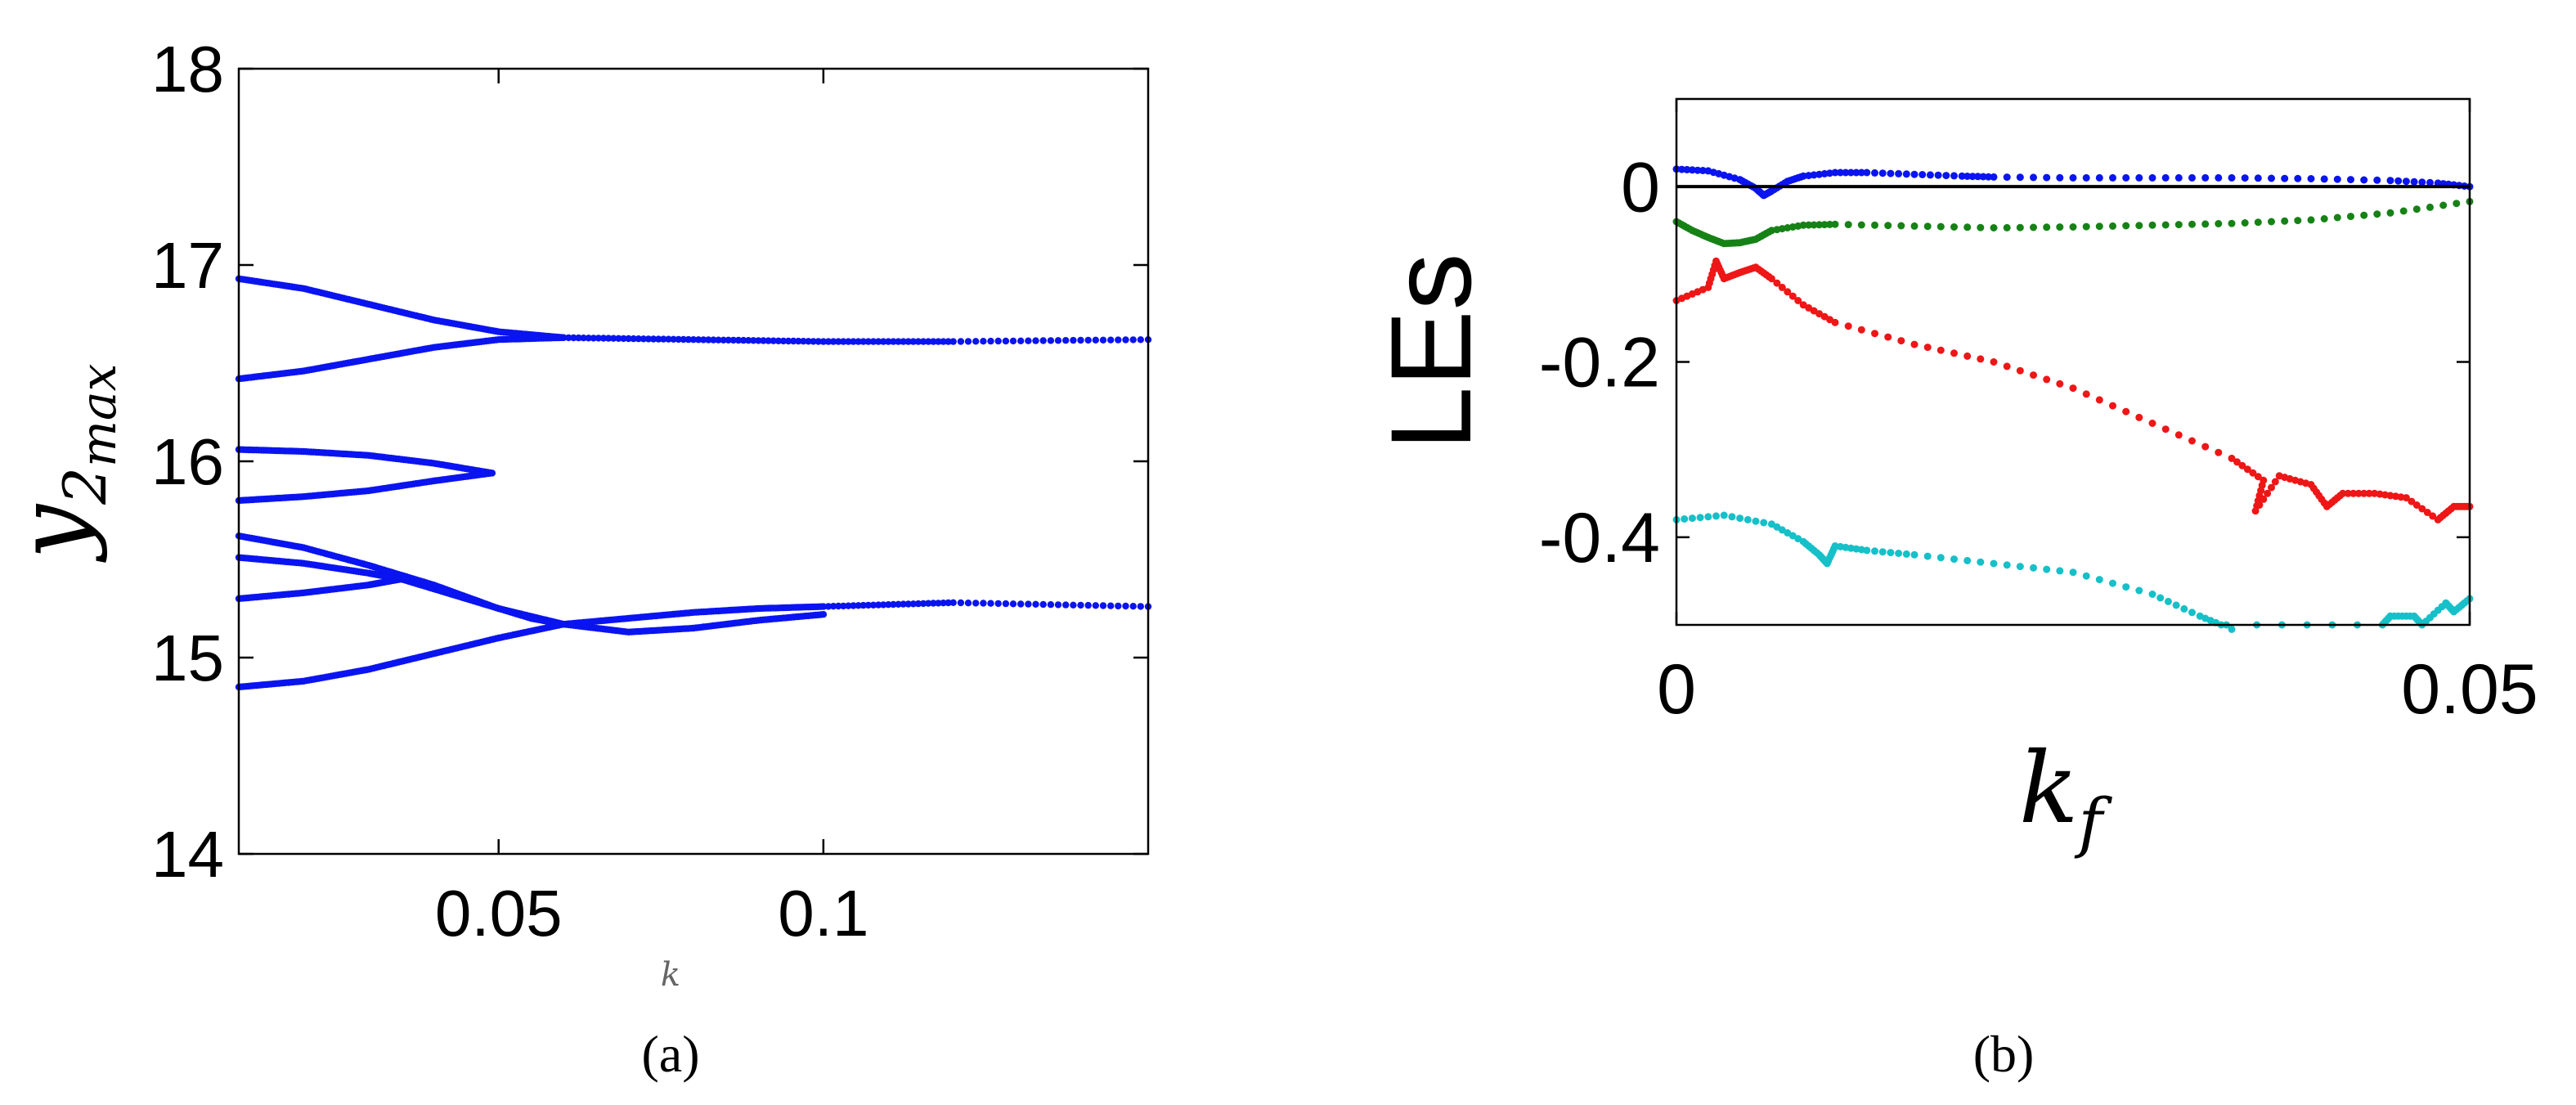 The width and height of the screenshot is (2576, 1105). I want to click on panel-b-ytick-label: -0.2, so click(1599, 363).